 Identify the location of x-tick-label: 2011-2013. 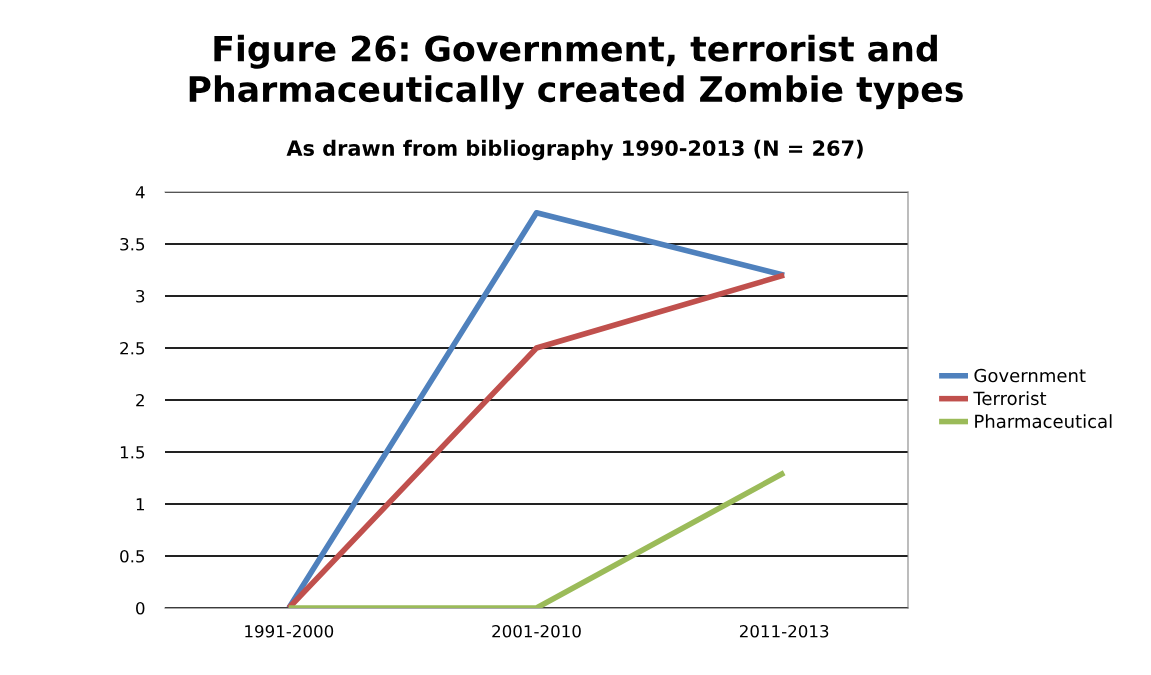
(784, 631).